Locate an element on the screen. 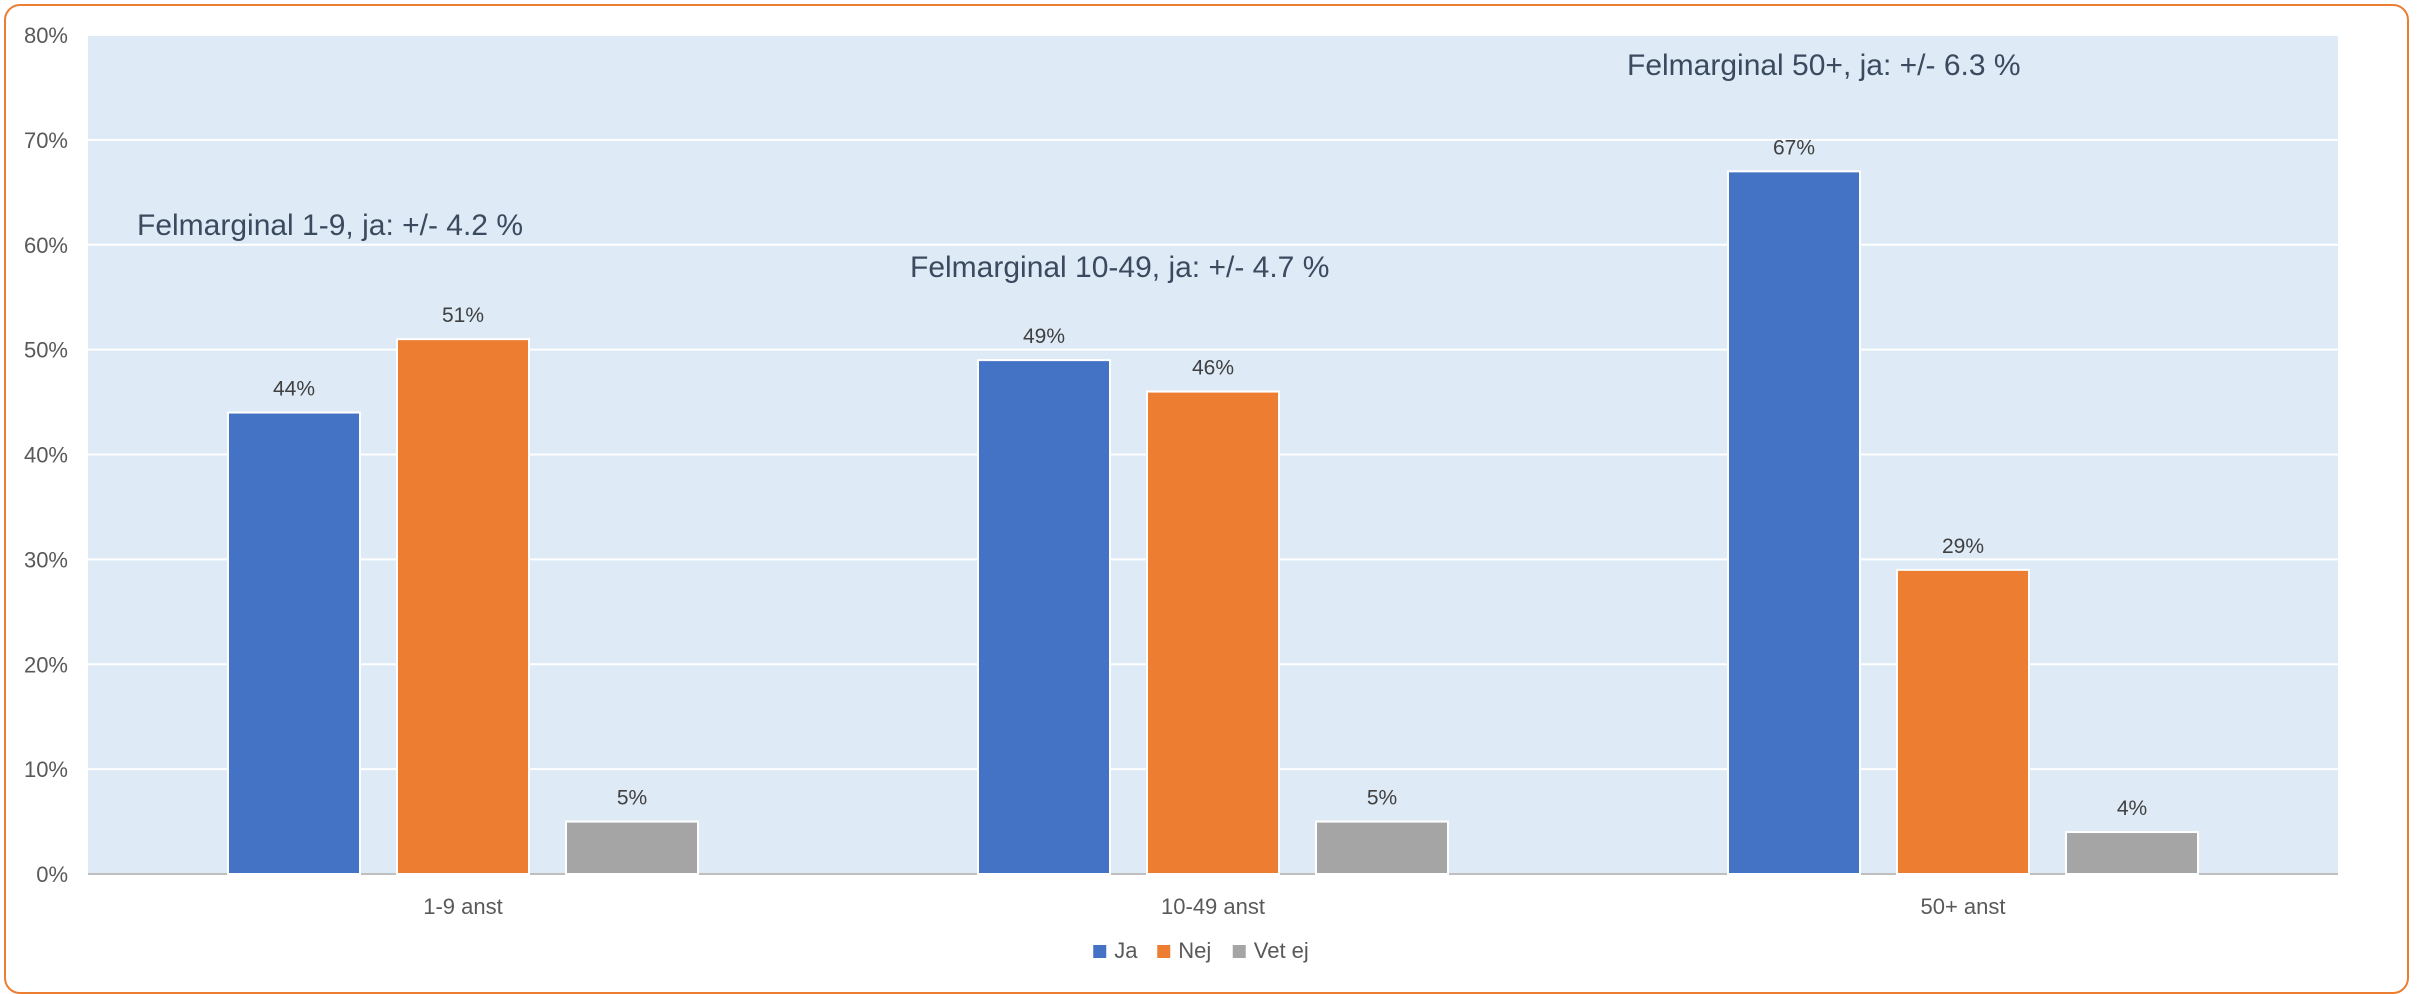 The image size is (2417, 994). y-tick-label: 70% is located at coordinates (46, 140).